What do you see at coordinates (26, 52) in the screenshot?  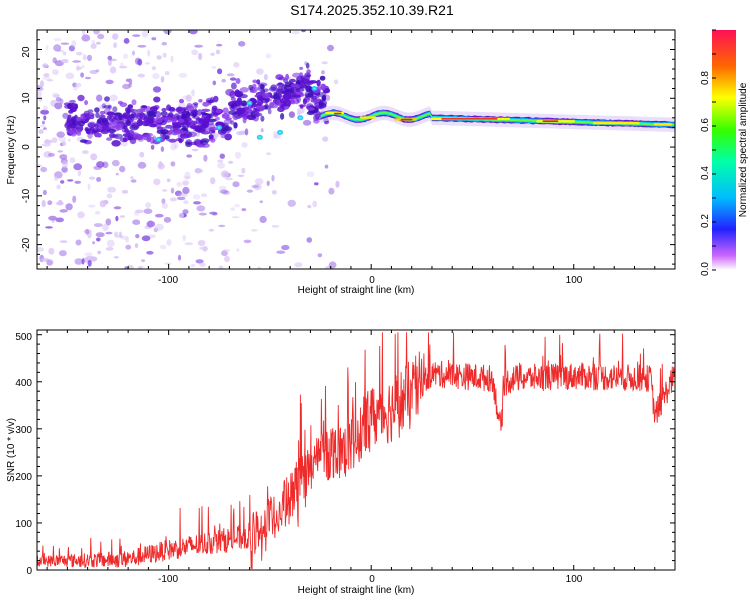 I see `spectrogram-y-tick-label: 20` at bounding box center [26, 52].